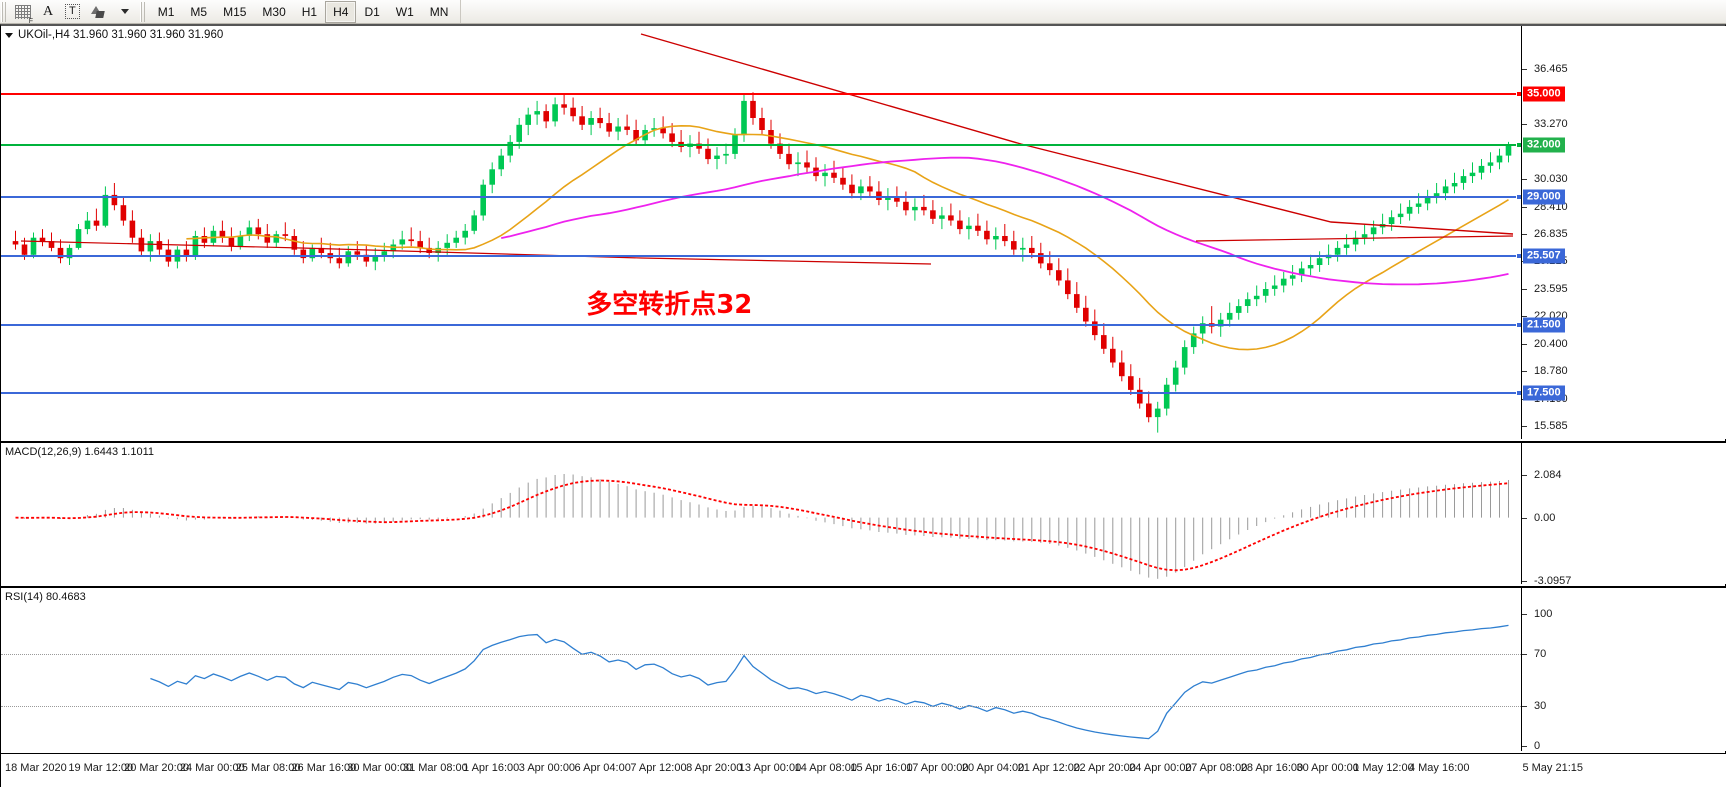 The width and height of the screenshot is (1726, 787). Describe the element at coordinates (993, 768) in the screenshot. I see `time-axis-tick: 20 Apr 04:00` at that location.